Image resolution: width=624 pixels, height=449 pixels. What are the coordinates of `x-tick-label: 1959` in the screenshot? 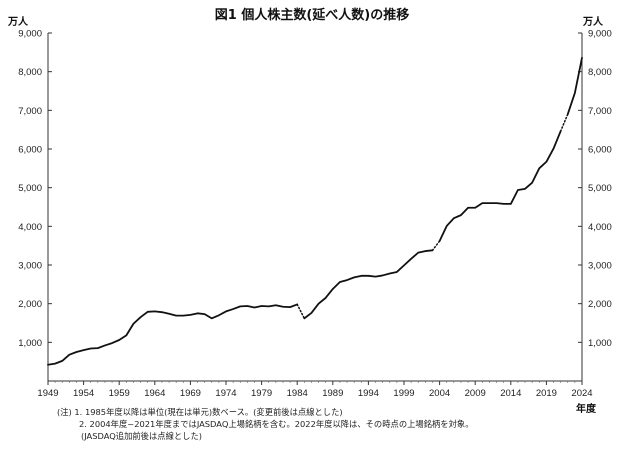 It's located at (119, 393).